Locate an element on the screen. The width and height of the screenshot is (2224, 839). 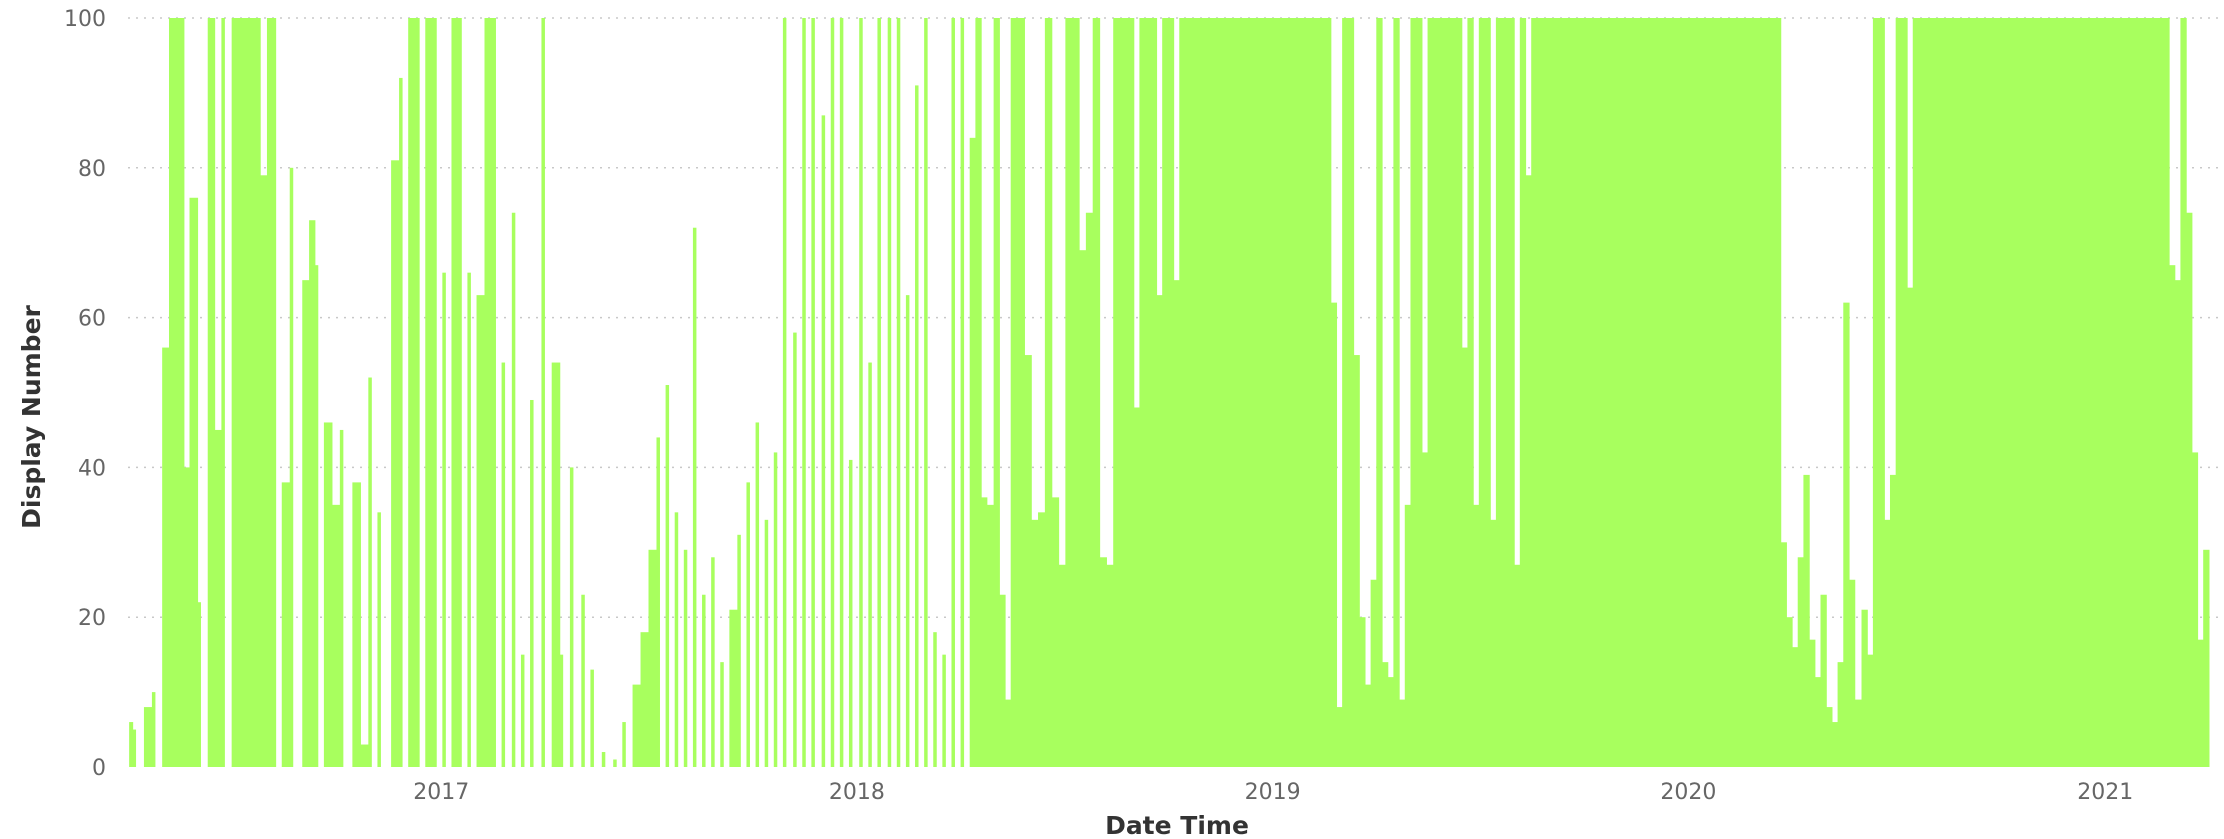
y-tick-label: 20 is located at coordinates (92, 618).